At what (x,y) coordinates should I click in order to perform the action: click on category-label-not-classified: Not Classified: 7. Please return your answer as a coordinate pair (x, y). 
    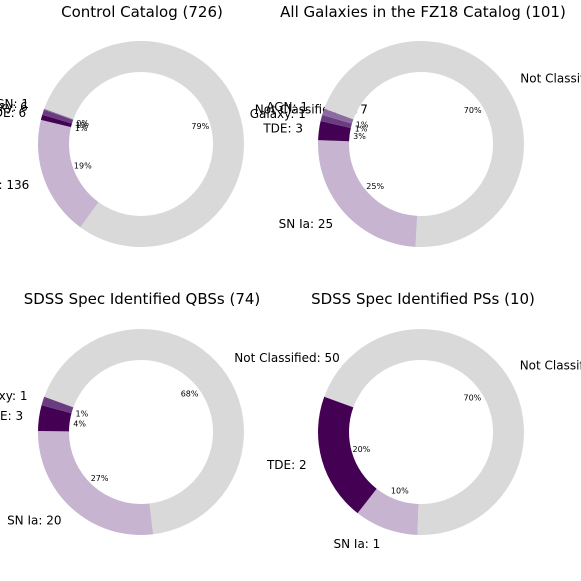
    Looking at the image, I should click on (550, 366).